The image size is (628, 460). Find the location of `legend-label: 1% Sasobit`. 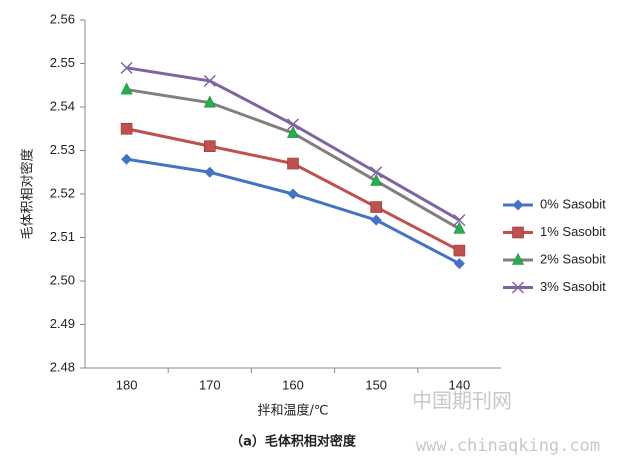

legend-label: 1% Sasobit is located at coordinates (573, 231).